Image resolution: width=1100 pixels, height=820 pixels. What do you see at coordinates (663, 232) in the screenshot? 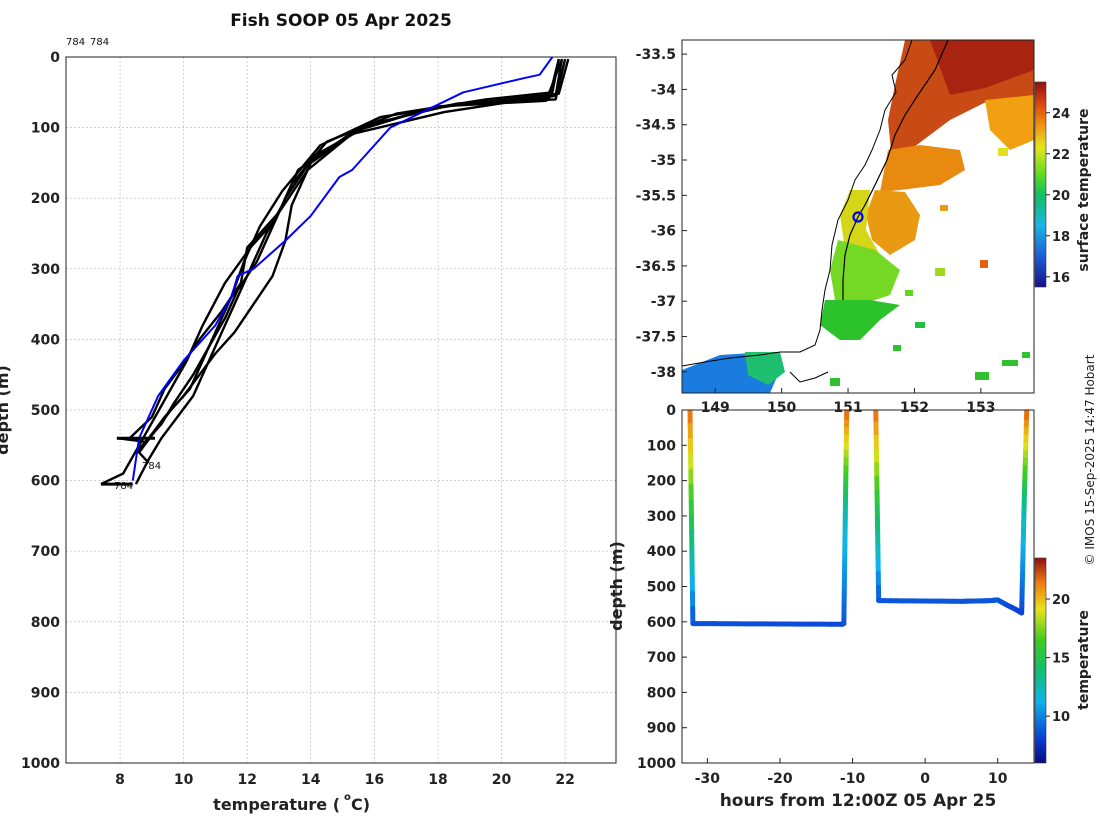
I see `map-lat-label: -36` at bounding box center [663, 232].